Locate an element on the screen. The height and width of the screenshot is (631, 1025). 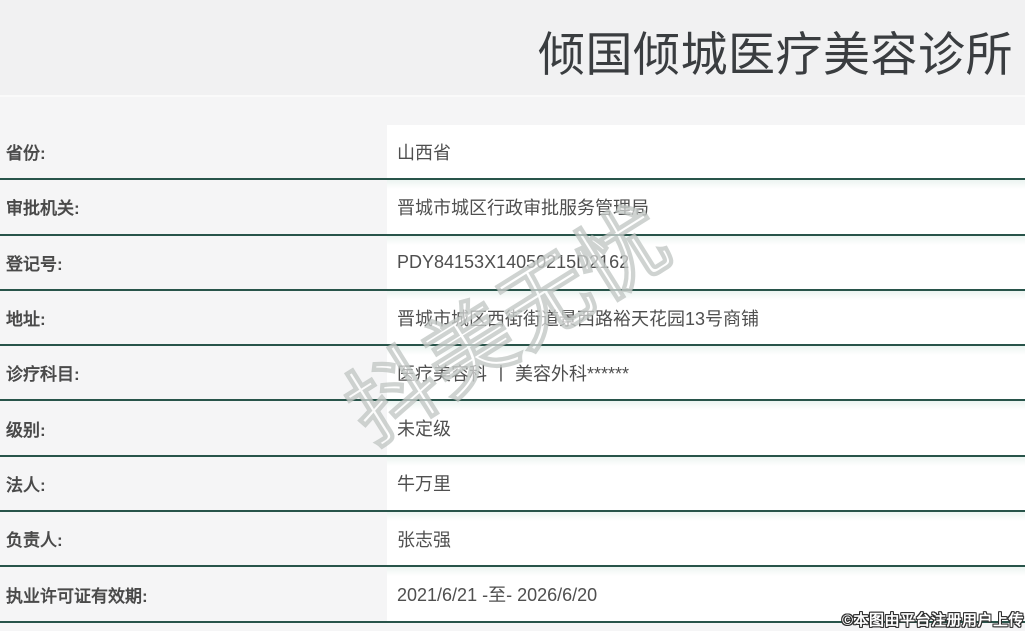
row-value: 晋城市城区行政审批服务管理局 is located at coordinates (706, 207).